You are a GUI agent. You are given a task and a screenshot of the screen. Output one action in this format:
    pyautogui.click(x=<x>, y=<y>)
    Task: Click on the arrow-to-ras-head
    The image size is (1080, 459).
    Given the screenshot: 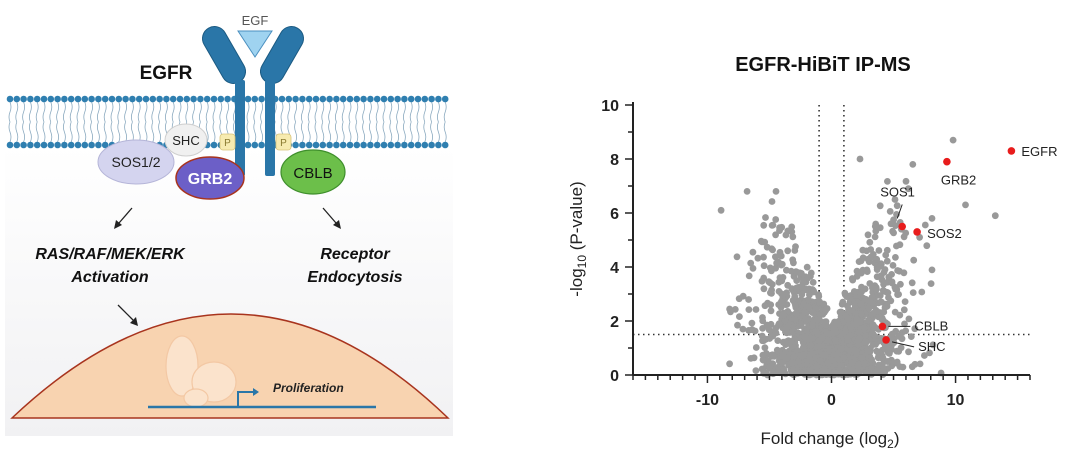 What is the action you would take?
    pyautogui.click(x=118, y=224)
    